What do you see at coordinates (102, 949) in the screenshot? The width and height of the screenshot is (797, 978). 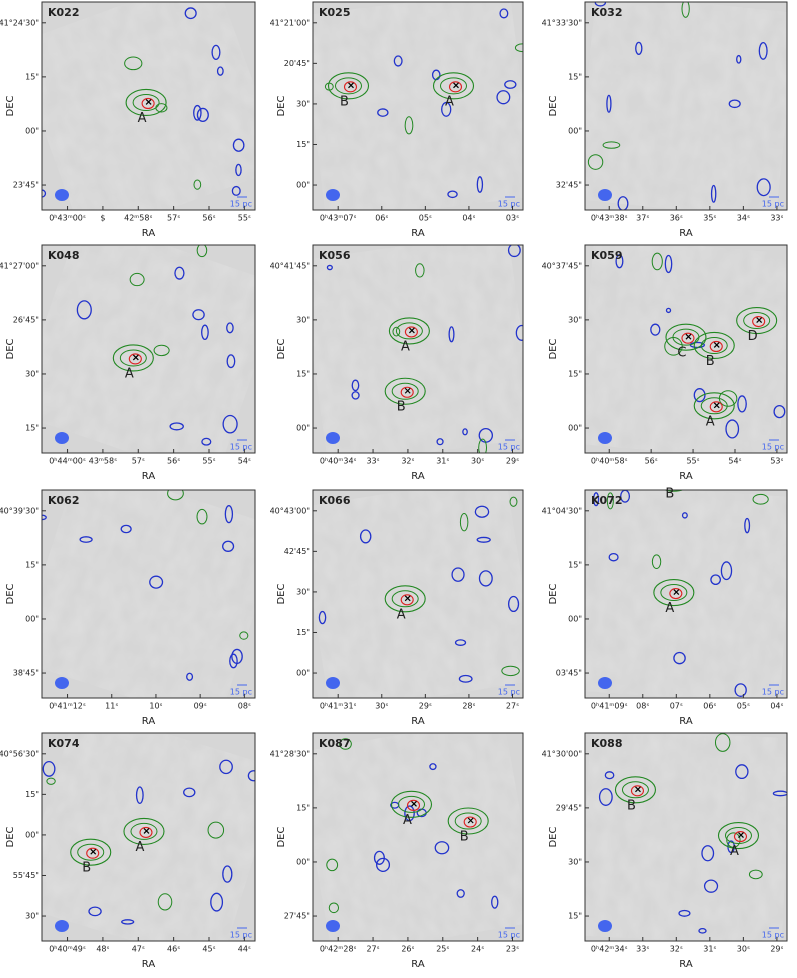 I see `x-tick-label: 48ˢ` at bounding box center [102, 949].